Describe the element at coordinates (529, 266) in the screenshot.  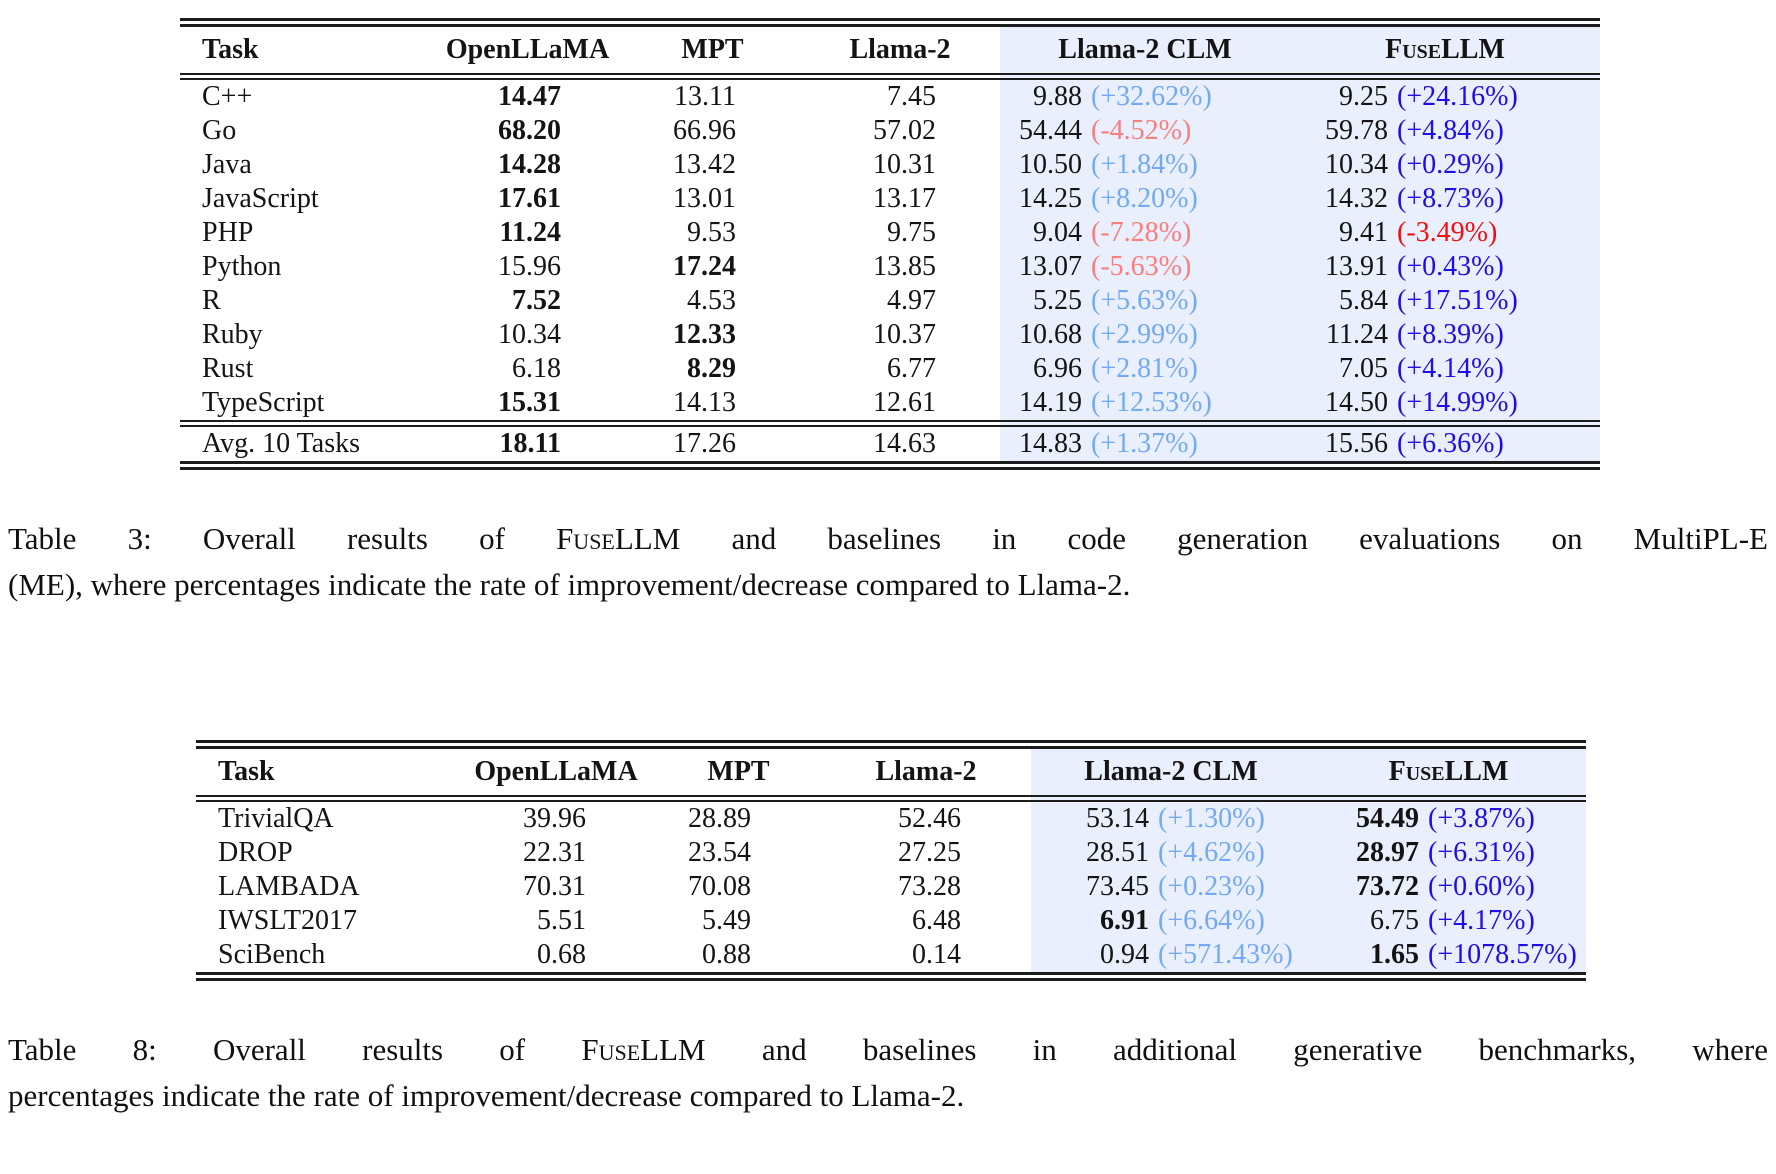
I see `score-cell: 15.96` at that location.